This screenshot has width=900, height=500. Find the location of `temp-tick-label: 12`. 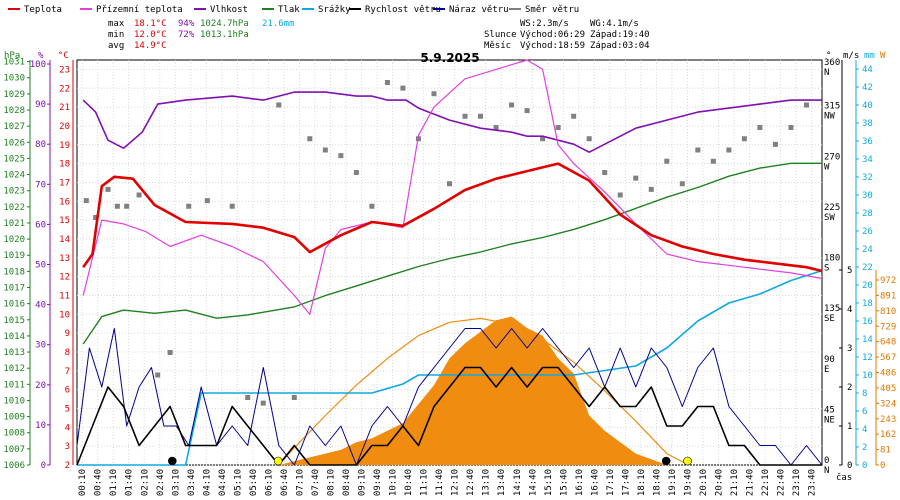

temp-tick-label: 12 is located at coordinates (64, 278).